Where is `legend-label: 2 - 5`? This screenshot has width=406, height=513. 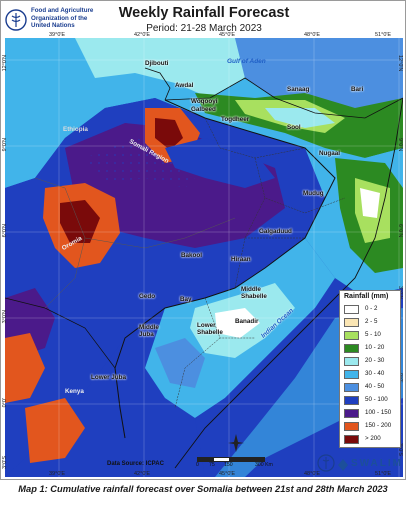 legend-label: 2 - 5 is located at coordinates (371, 321).